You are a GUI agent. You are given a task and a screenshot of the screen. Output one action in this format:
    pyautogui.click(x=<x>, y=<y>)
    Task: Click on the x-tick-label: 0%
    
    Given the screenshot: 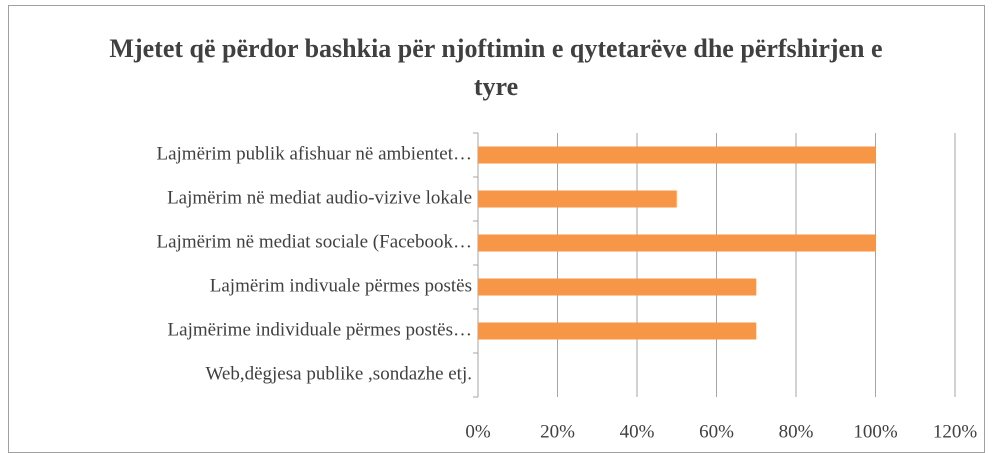 What is the action you would take?
    pyautogui.click(x=478, y=431)
    